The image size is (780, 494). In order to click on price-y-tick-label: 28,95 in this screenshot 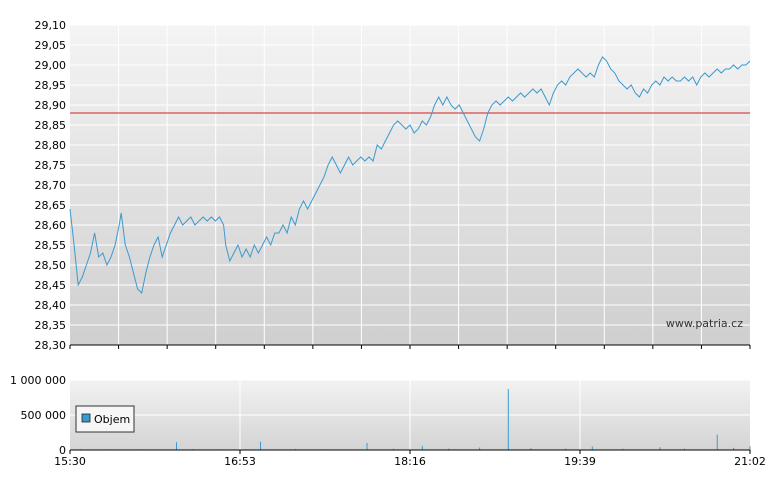, I will do `click(51, 85)`.